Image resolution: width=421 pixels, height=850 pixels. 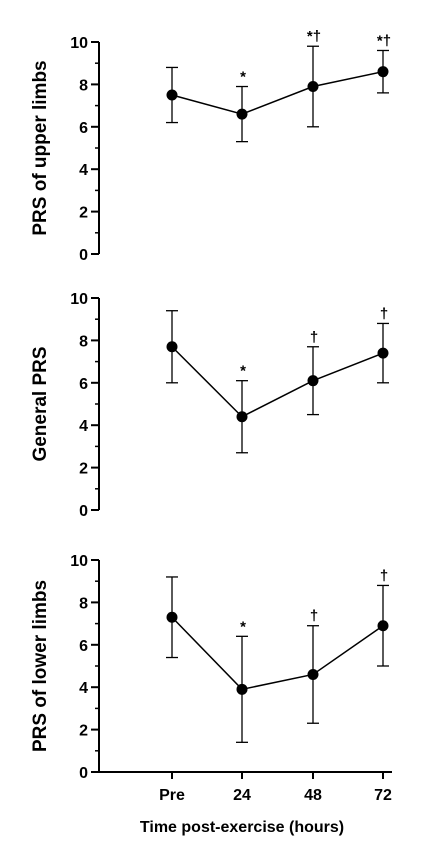 I want to click on y-axis-label: PRS of lower limbs, so click(x=40, y=666).